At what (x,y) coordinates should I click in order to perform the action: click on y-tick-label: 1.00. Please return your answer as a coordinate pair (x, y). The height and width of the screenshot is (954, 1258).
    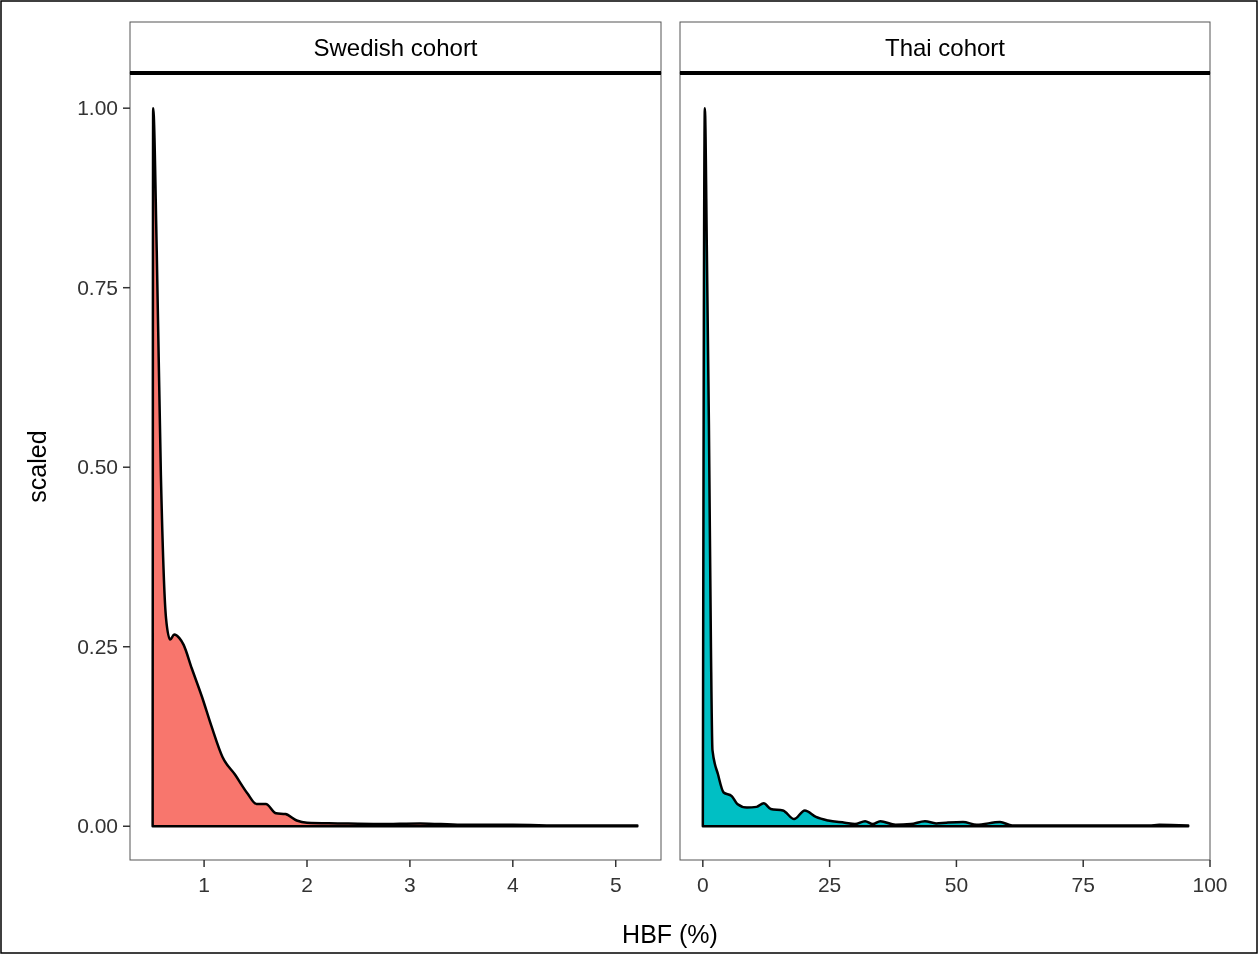
    Looking at the image, I should click on (97, 108).